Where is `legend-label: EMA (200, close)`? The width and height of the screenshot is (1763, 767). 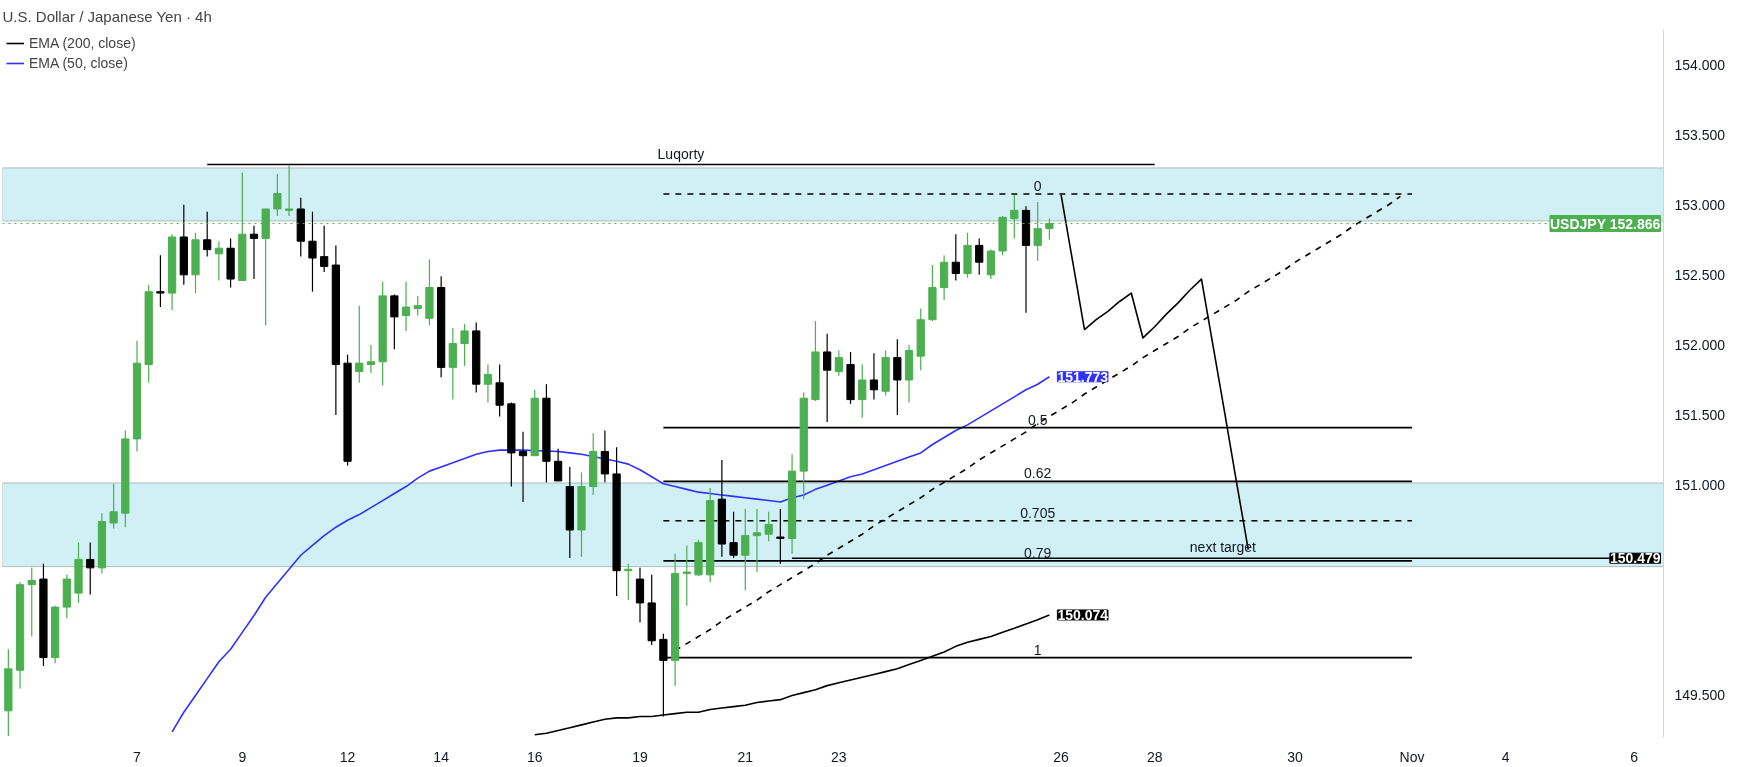
legend-label: EMA (200, close) is located at coordinates (82, 43).